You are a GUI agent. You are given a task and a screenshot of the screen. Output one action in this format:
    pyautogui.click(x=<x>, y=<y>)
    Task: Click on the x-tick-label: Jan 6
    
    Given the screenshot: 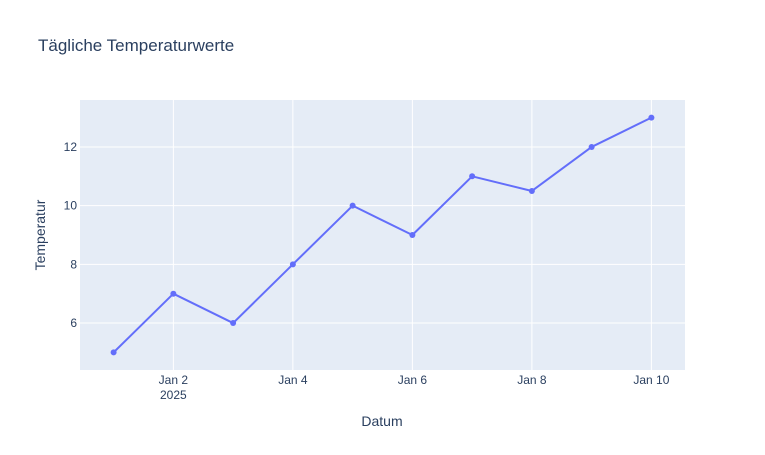 What is the action you would take?
    pyautogui.click(x=413, y=380)
    